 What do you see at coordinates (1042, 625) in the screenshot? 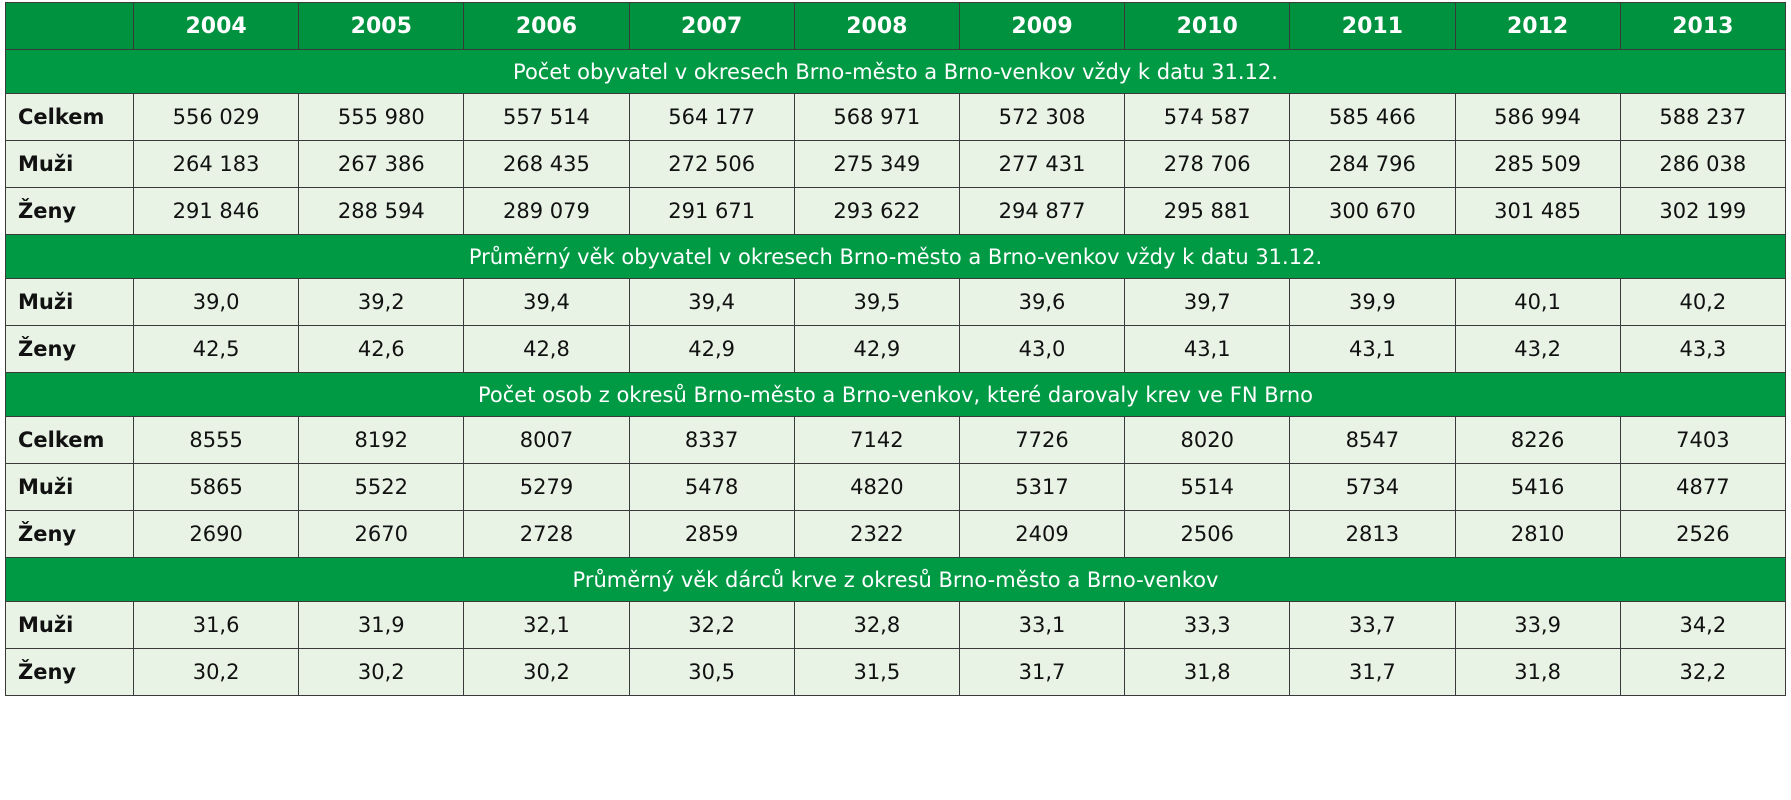
I see `value-cell: 33,1` at bounding box center [1042, 625].